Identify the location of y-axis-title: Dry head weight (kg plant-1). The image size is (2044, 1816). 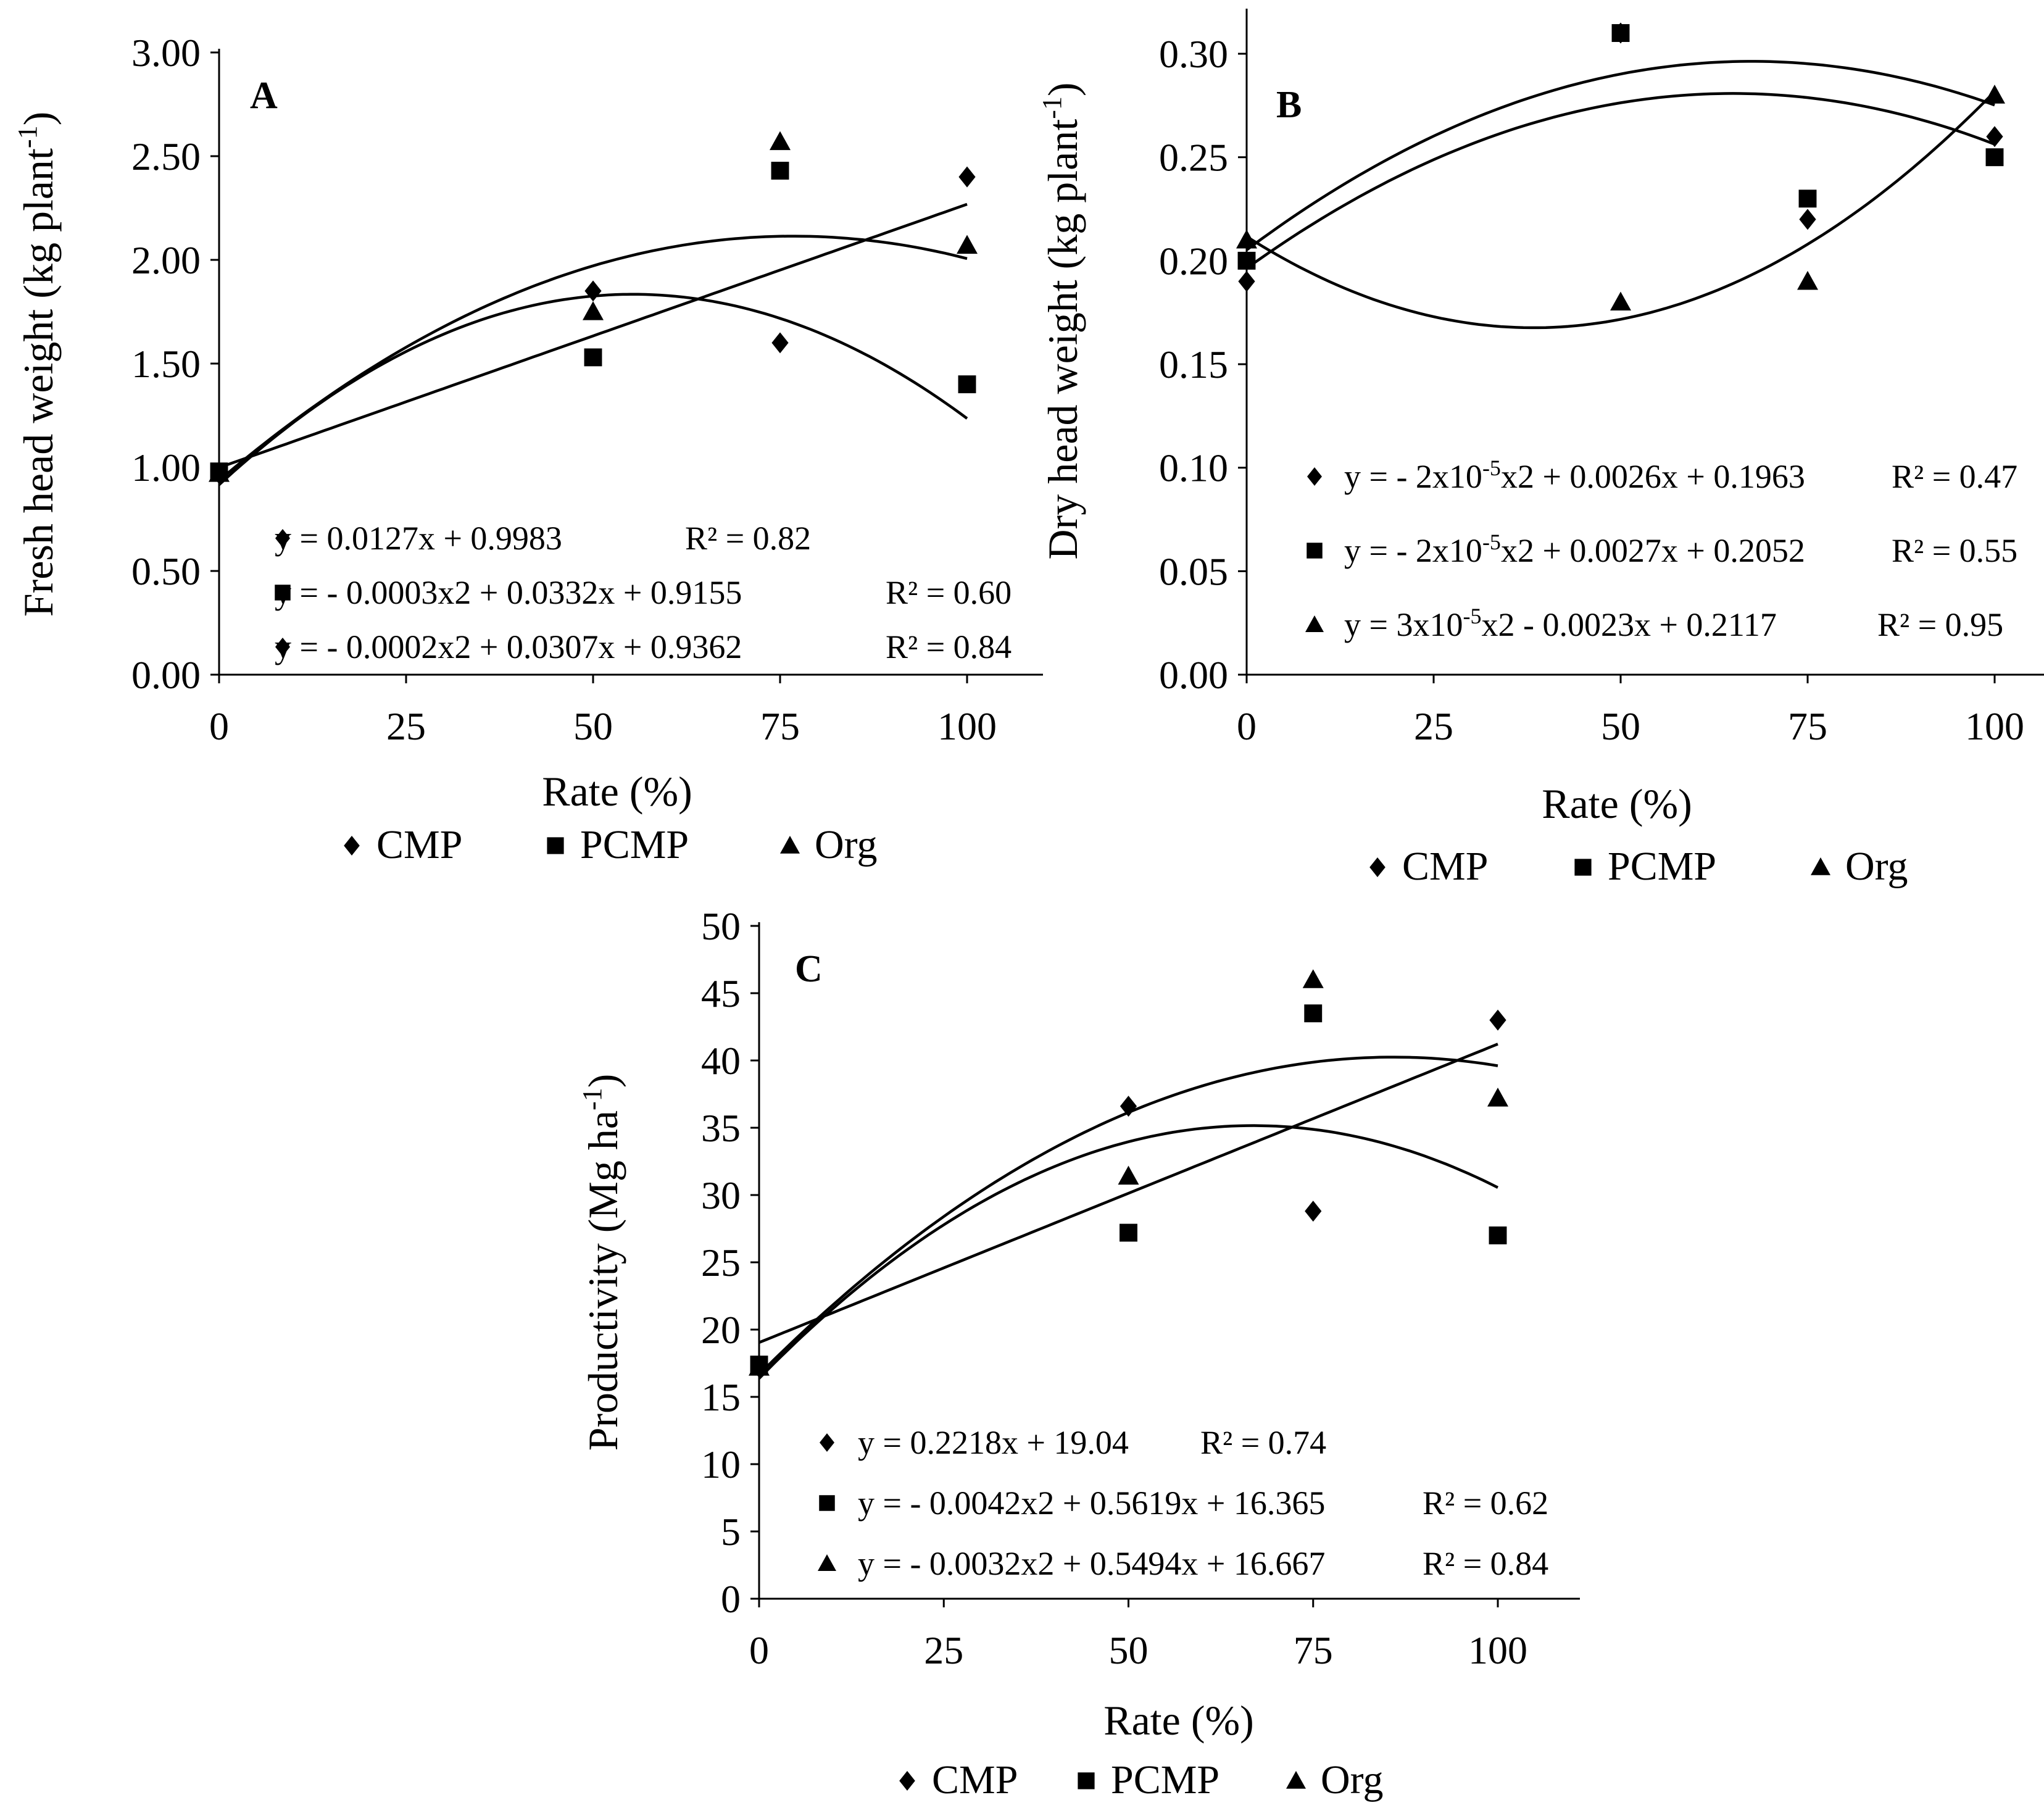
(1061, 320).